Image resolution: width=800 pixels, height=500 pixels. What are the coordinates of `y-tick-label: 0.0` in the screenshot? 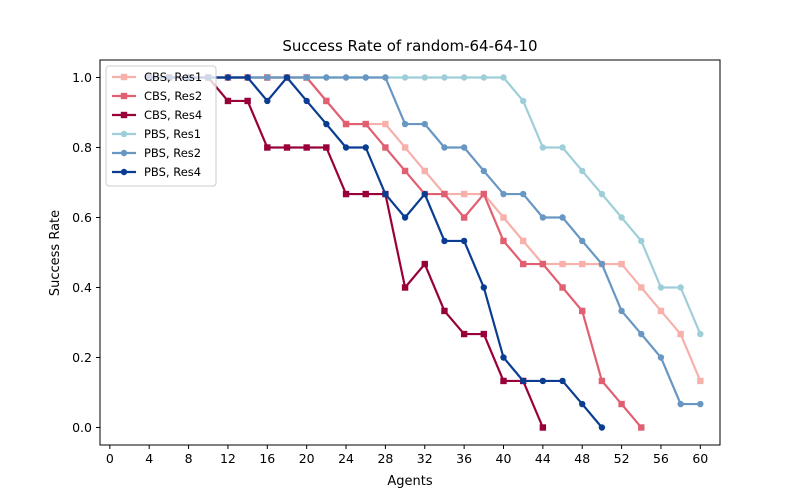 It's located at (82, 427).